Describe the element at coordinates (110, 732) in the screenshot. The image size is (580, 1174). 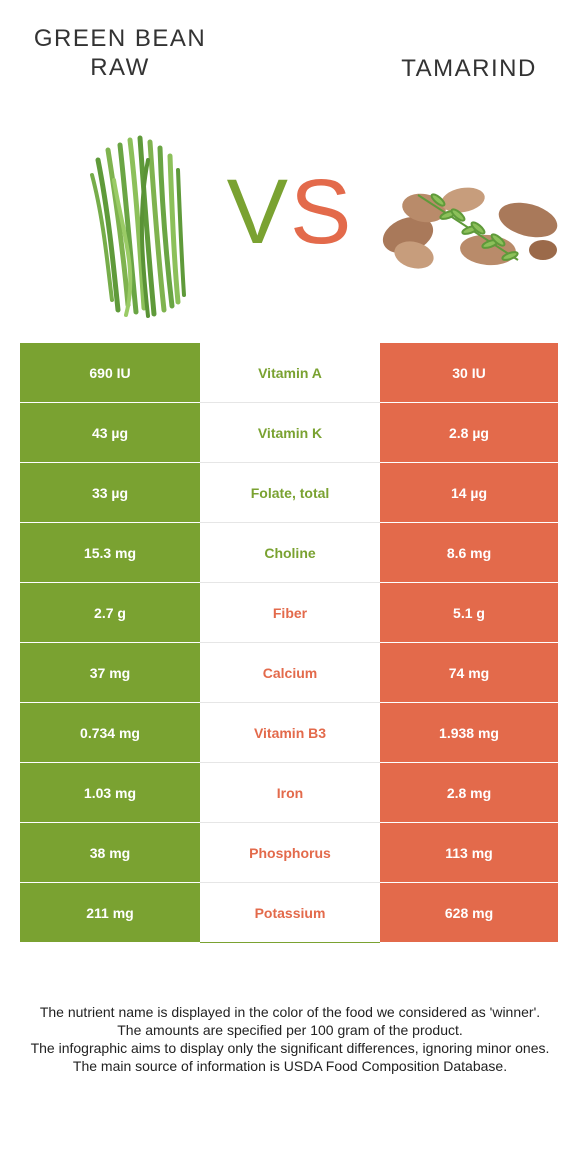
I see `left-value: 0.734 mg` at that location.